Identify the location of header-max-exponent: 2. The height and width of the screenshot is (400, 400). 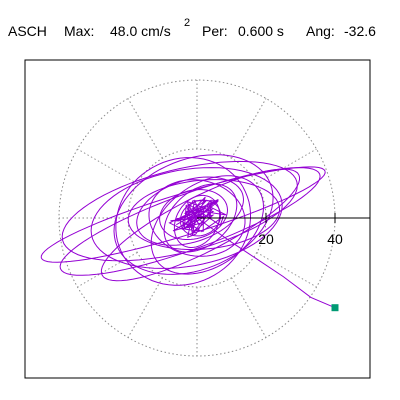
(187, 23).